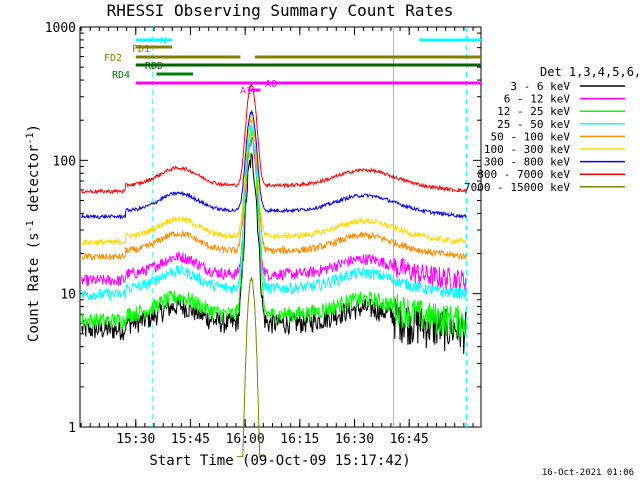 Image resolution: width=640 pixels, height=480 pixels. Describe the element at coordinates (245, 439) in the screenshot. I see `x-tick-label: 16:00` at that location.